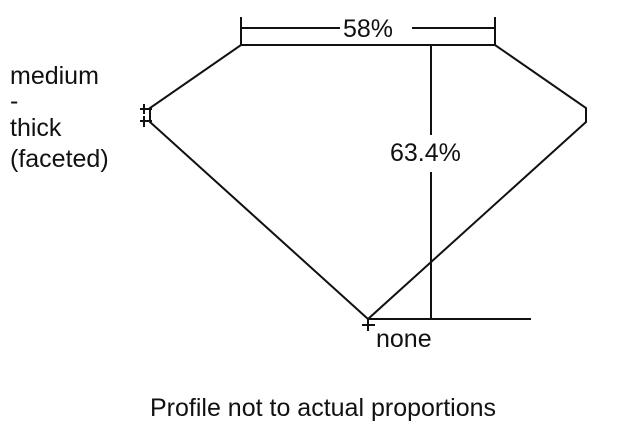 This screenshot has width=640, height=430. I want to click on culet-label: none, so click(404, 339).